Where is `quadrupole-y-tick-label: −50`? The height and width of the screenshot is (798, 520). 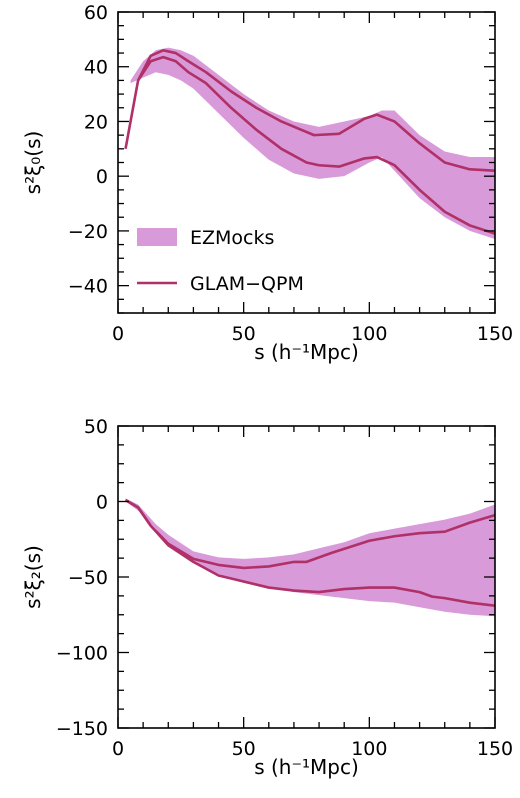 quadrupole-y-tick-label: −50 is located at coordinates (88, 578).